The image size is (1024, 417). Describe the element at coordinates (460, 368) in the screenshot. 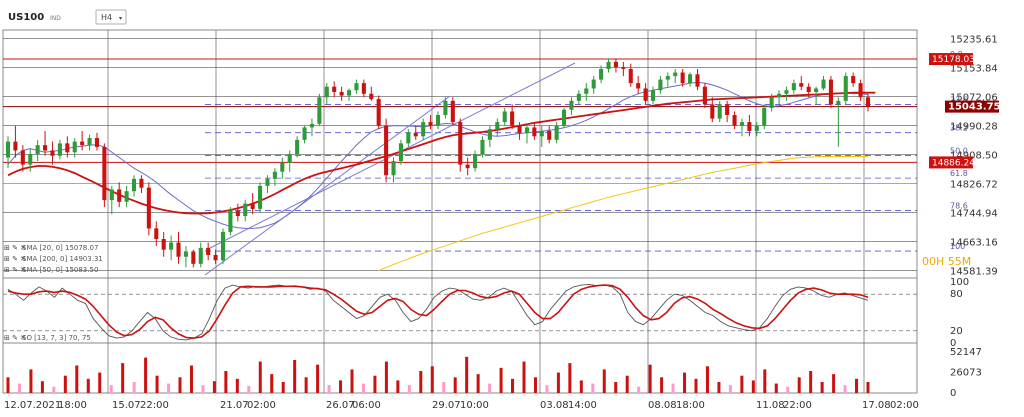

I see `volume-panel-frame` at that location.